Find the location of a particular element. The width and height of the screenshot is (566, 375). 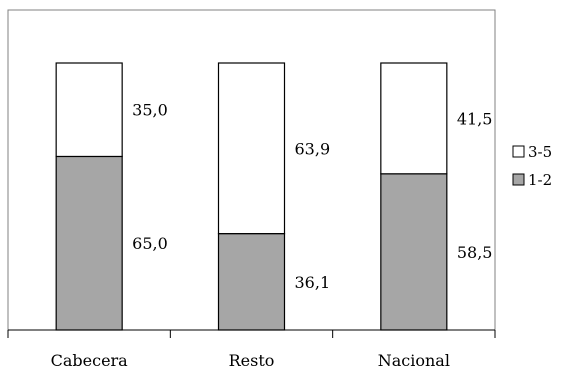

data-label-3-5-resto: 63,9 is located at coordinates (313, 148).